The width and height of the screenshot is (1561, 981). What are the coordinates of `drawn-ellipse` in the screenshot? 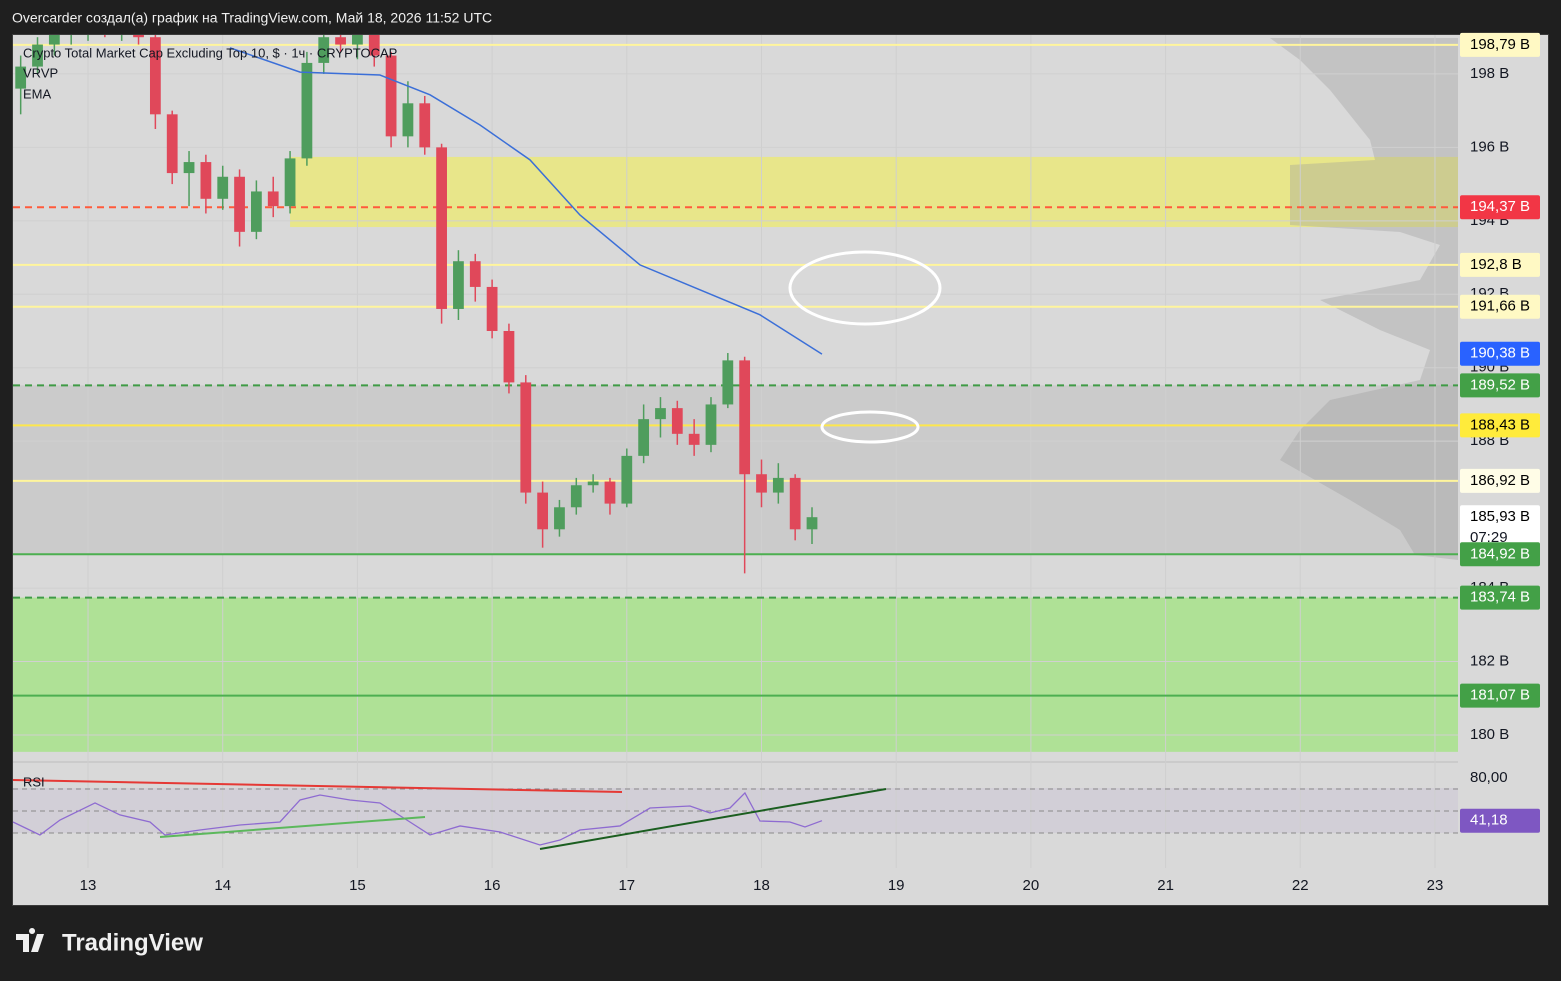 It's located at (870, 427).